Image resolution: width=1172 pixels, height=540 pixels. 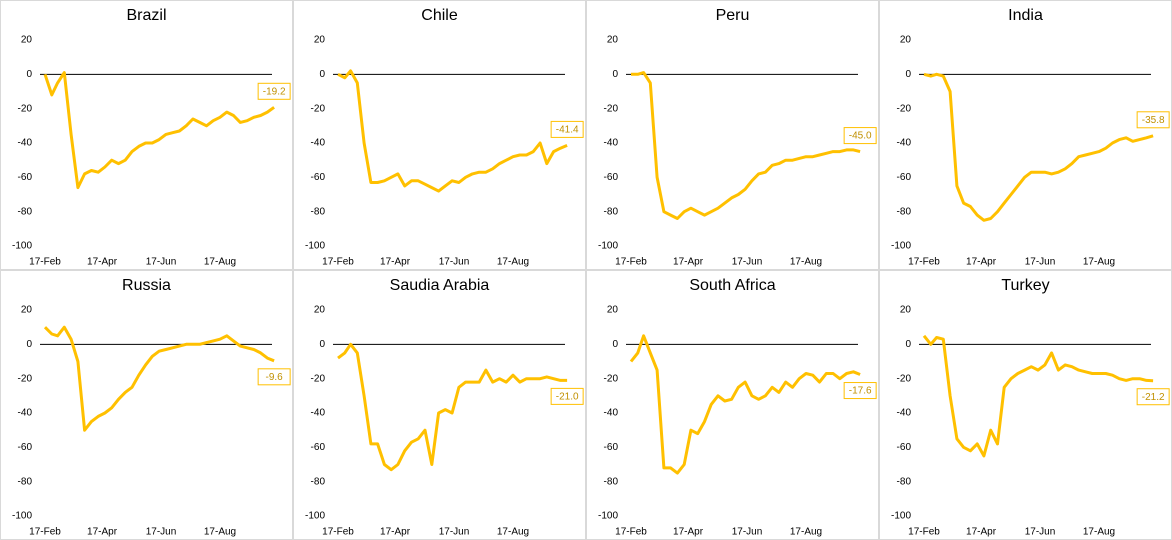 I want to click on value-label: -21.0, so click(x=567, y=397).